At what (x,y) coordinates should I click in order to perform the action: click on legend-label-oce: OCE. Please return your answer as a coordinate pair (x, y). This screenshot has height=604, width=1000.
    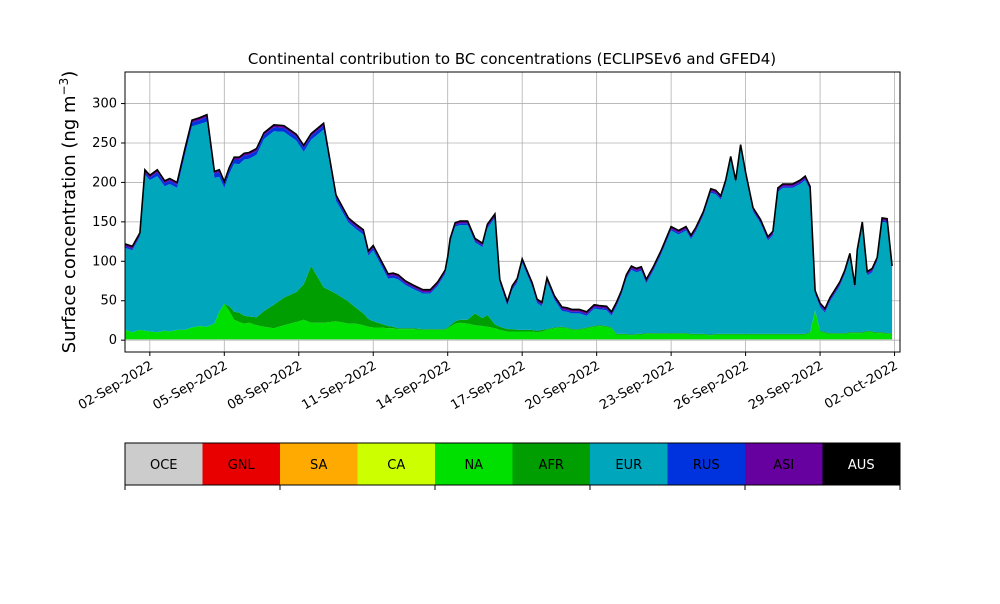
    Looking at the image, I should click on (164, 465).